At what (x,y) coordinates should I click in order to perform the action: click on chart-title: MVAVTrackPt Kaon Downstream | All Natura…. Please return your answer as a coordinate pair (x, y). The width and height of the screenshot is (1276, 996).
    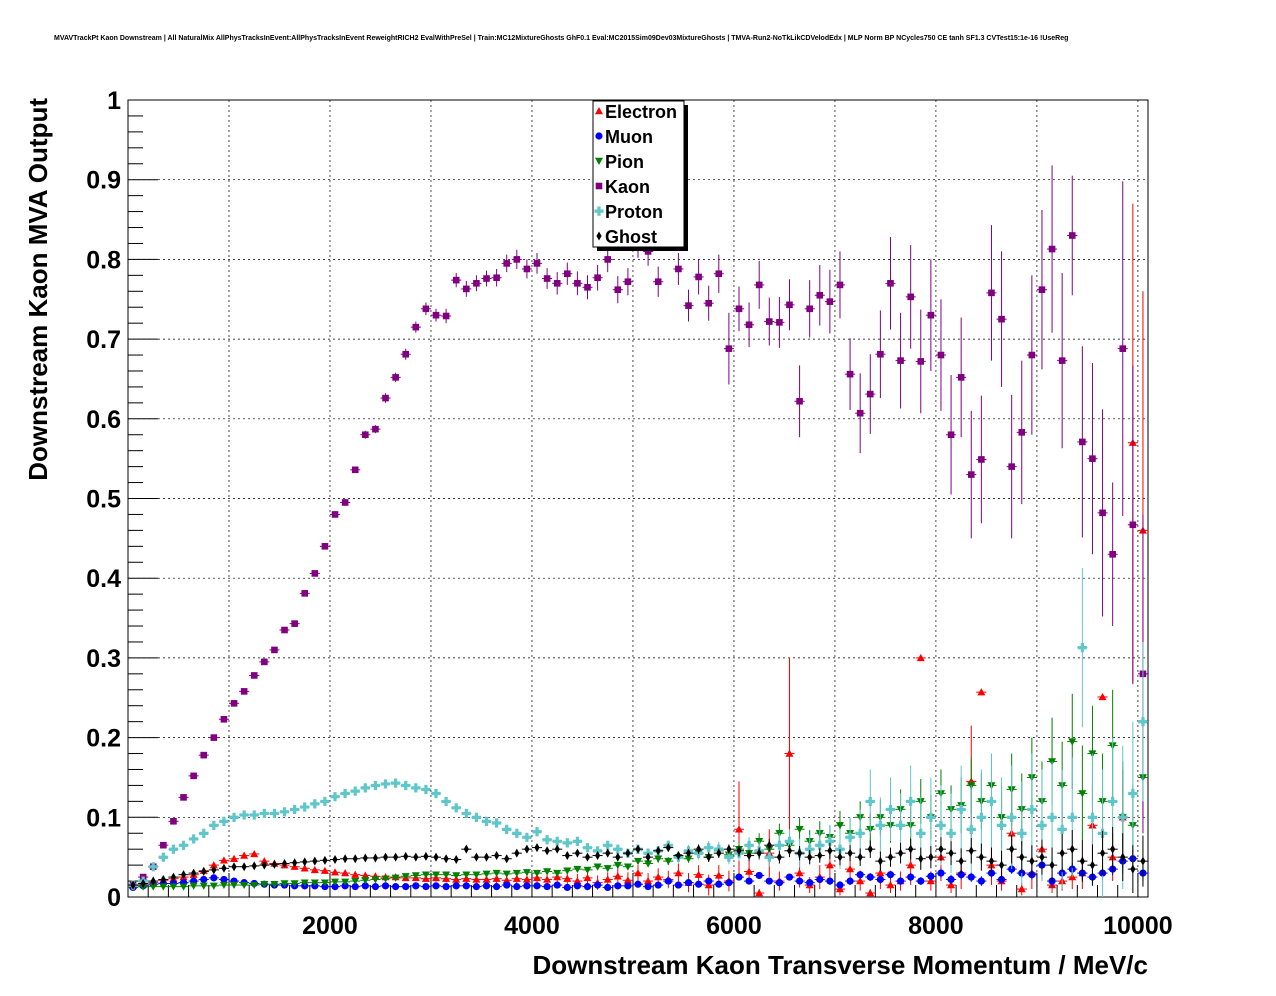
    Looking at the image, I should click on (561, 38).